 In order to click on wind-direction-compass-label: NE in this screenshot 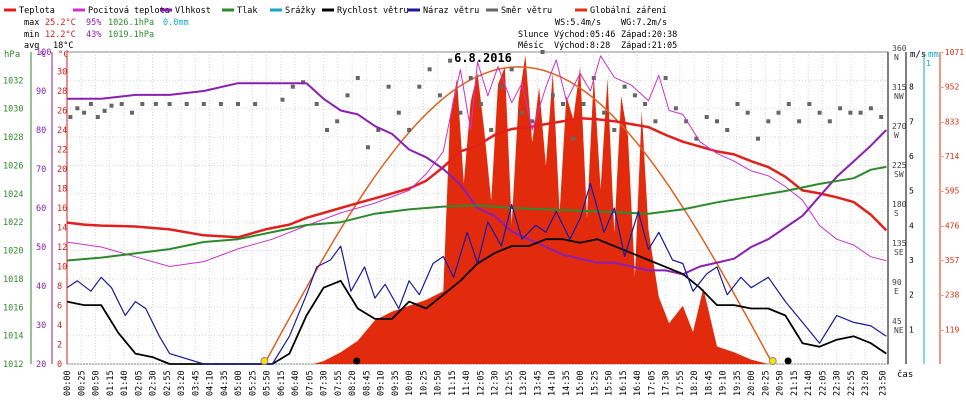, I will do `click(899, 330)`.